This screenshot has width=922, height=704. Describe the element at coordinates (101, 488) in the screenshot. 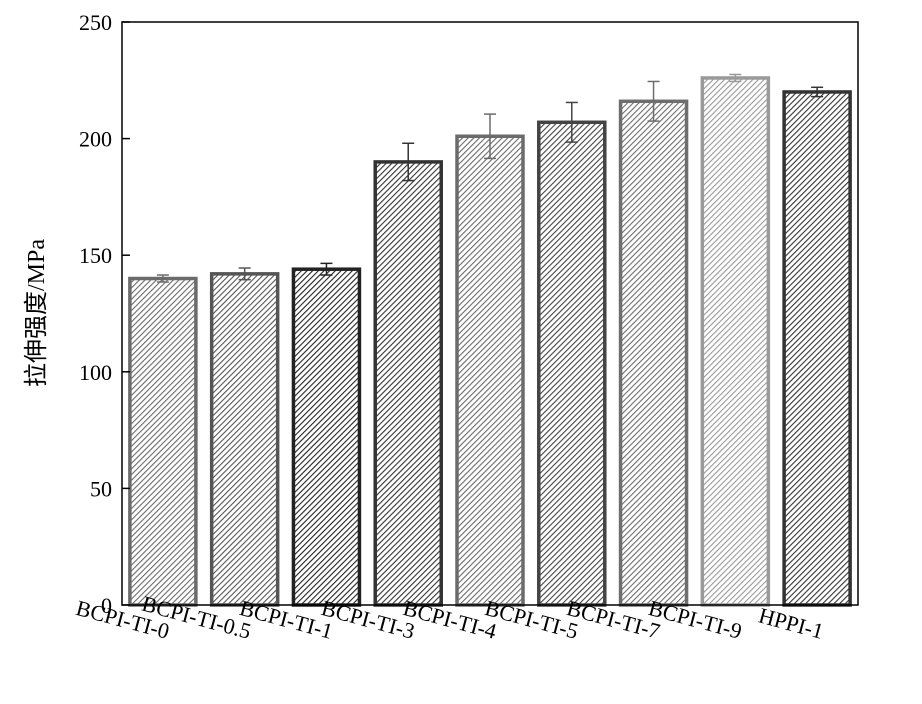

I see `y-tick-label: 50` at that location.